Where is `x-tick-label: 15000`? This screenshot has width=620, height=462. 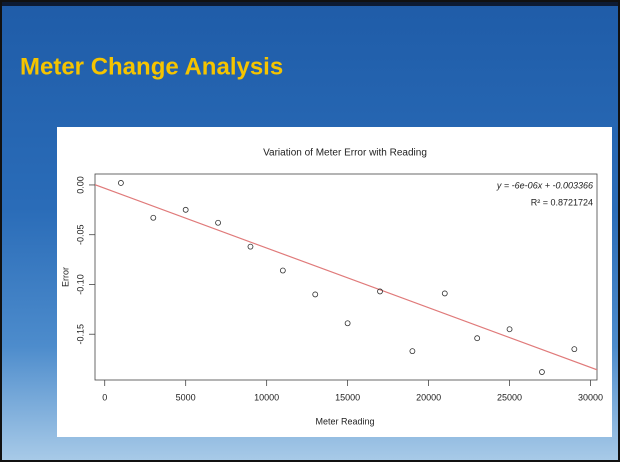
x-tick-label: 15000 is located at coordinates (347, 397).